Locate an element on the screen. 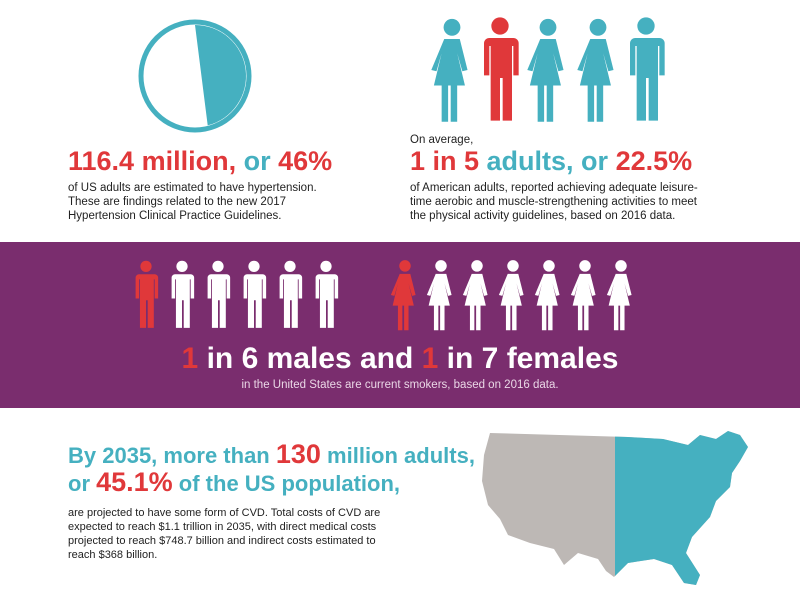 This screenshot has height=596, width=800. smokers-headline: 1 in 6 males and 1 in 7 females is located at coordinates (400, 359).